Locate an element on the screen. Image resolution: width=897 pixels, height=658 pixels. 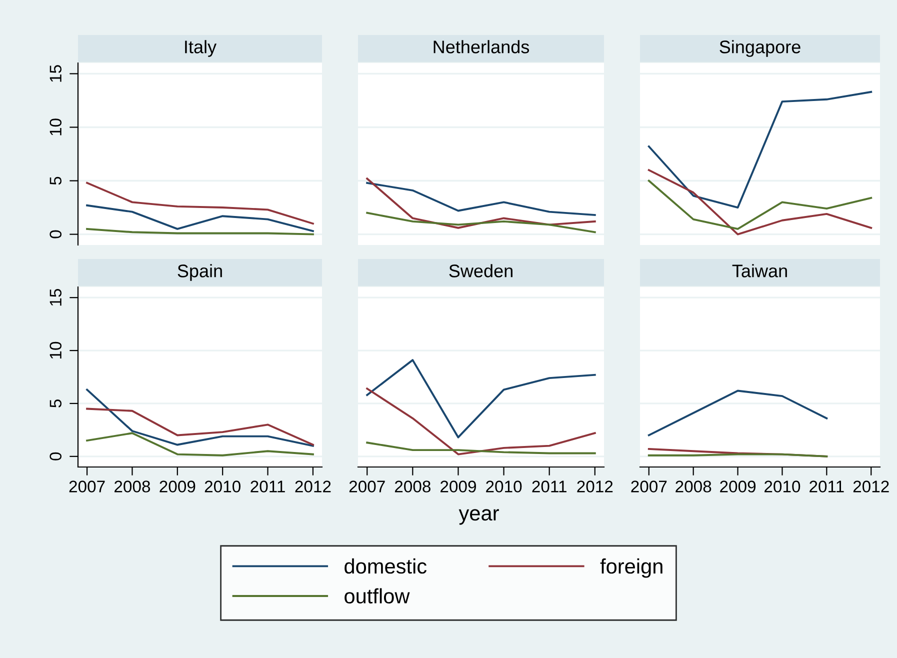
chart-title: Singapore is located at coordinates (760, 48).